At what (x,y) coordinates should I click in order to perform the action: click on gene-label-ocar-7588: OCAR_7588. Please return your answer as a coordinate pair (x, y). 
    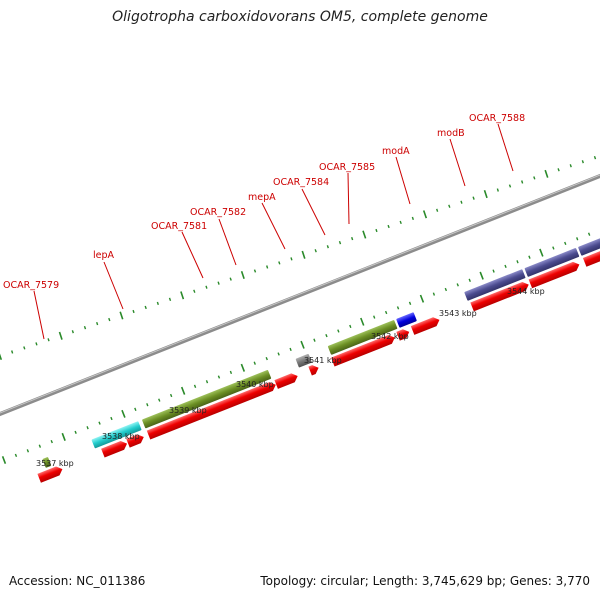
    Looking at the image, I should click on (497, 118).